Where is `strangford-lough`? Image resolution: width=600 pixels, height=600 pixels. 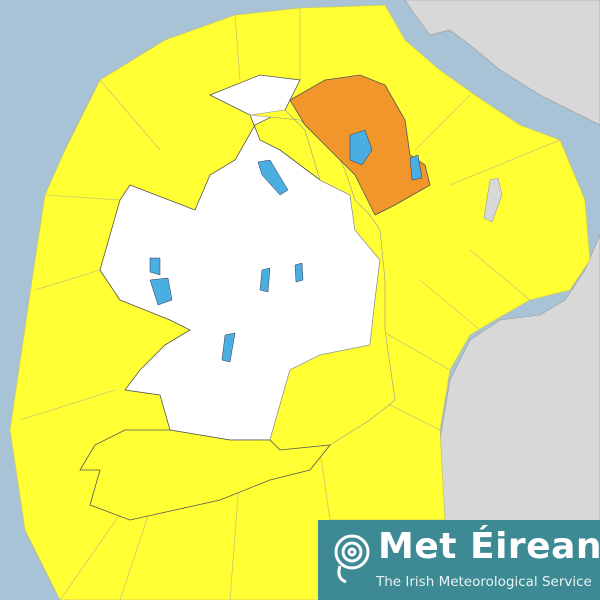
strangford-lough is located at coordinates (416, 167).